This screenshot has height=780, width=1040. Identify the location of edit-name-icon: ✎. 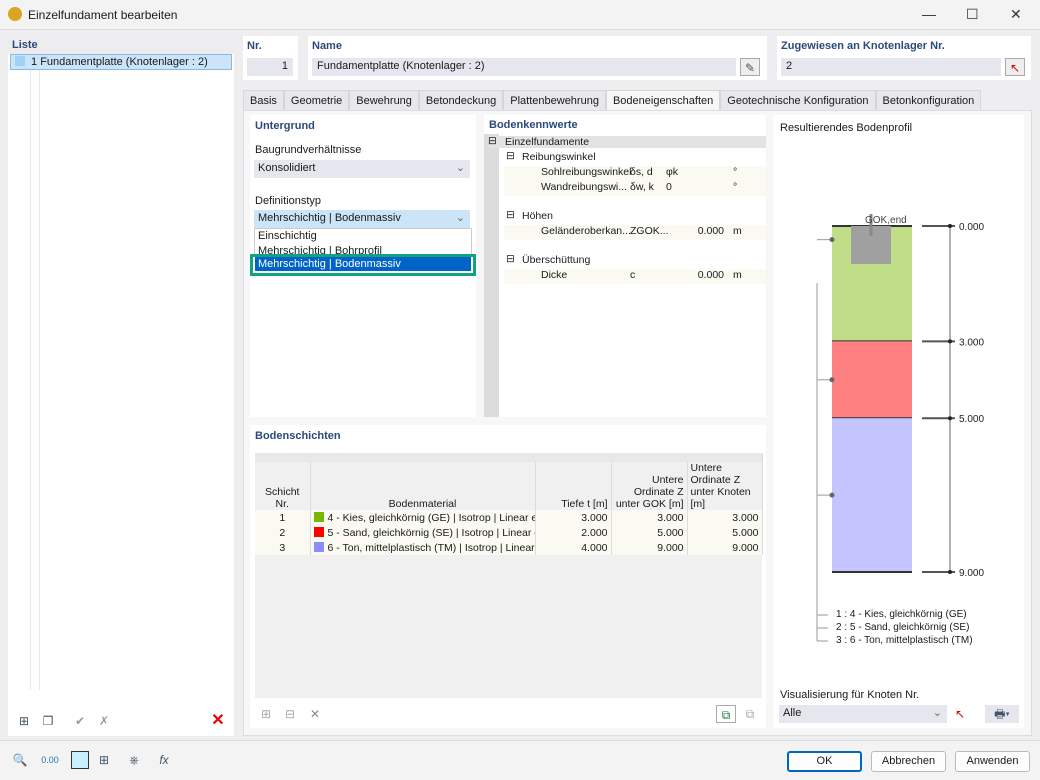
(750, 67).